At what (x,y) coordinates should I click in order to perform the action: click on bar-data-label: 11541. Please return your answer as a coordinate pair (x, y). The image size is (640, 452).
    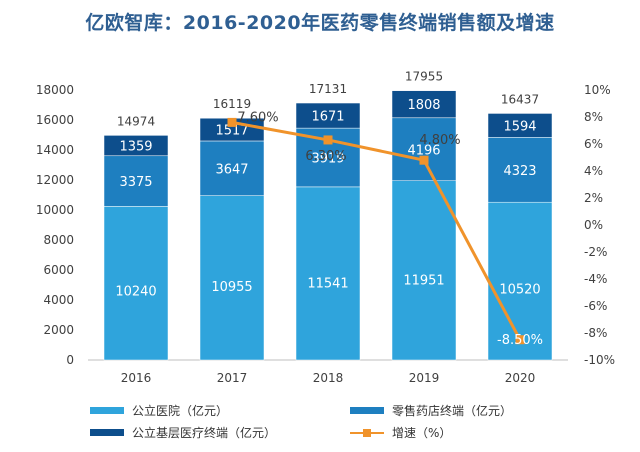
    Looking at the image, I should click on (327, 283).